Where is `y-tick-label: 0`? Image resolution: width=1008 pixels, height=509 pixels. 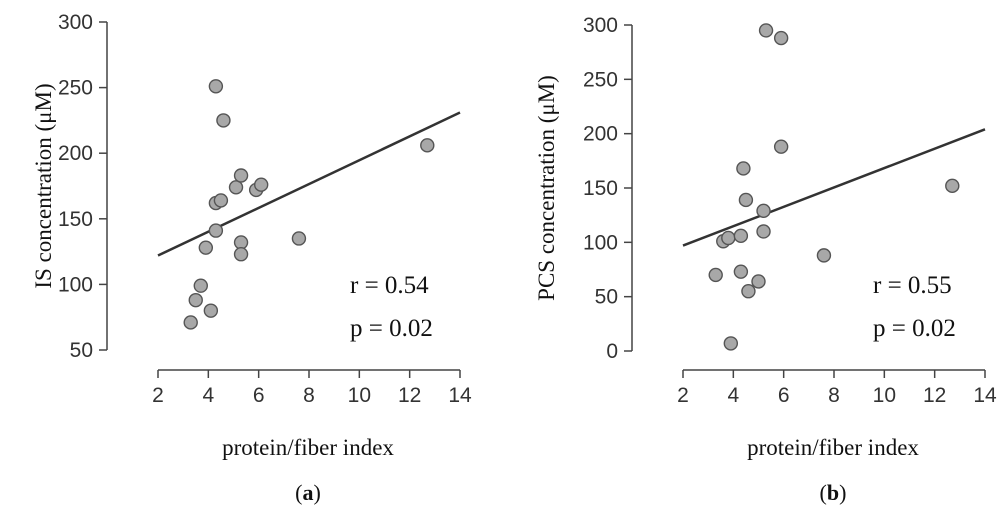 y-tick-label: 0 is located at coordinates (612, 351).